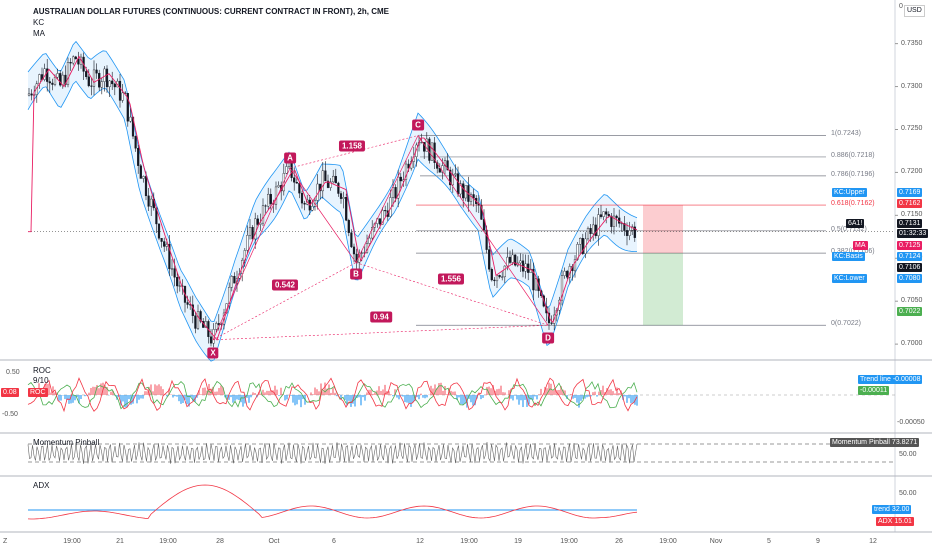 The image size is (932, 550). What do you see at coordinates (912, 215) in the screenshot?
I see `price-tick-label: 0.7150` at bounding box center [912, 215].